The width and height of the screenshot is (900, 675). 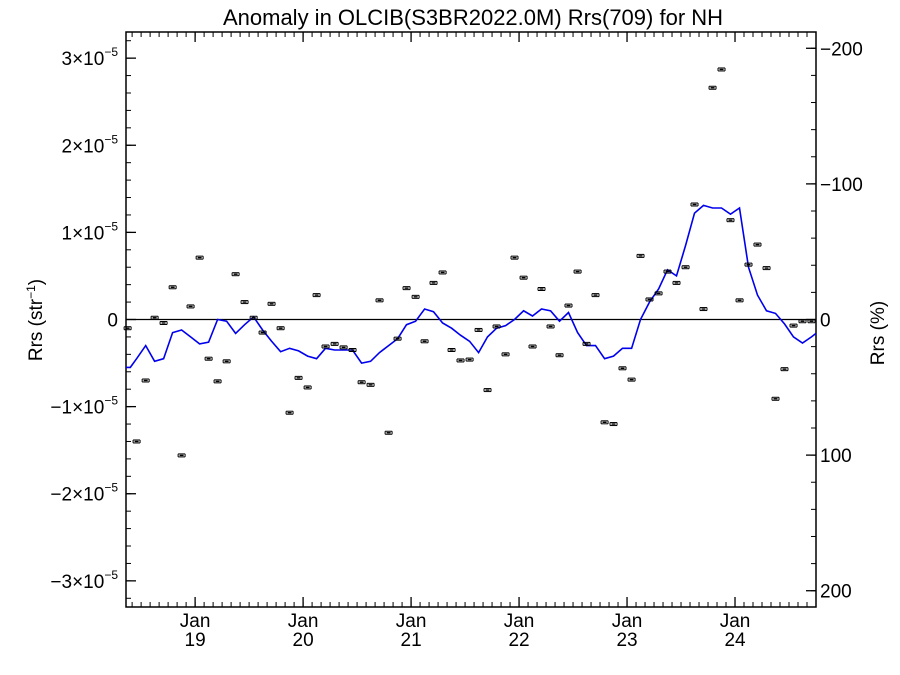 What do you see at coordinates (112, 321) in the screenshot?
I see `y-left-tick-label: 0` at bounding box center [112, 321].